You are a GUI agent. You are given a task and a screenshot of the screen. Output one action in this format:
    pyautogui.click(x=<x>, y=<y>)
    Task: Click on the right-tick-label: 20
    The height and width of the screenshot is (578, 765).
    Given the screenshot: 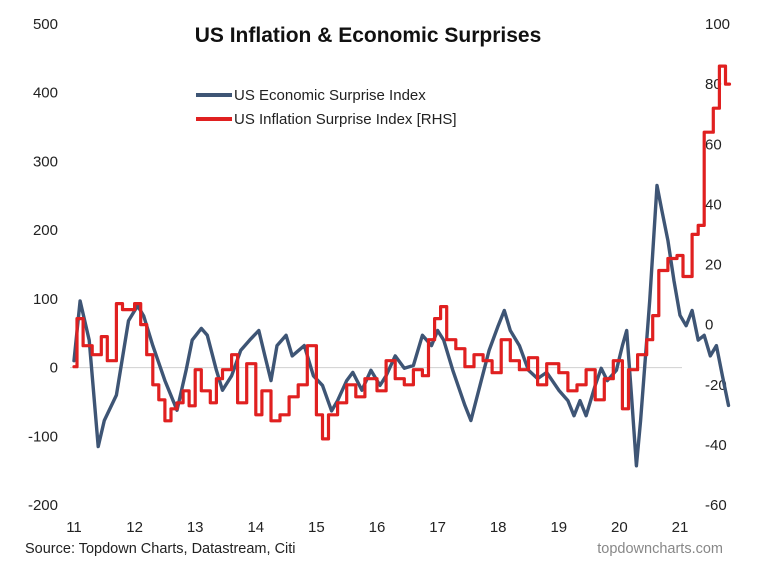 What is the action you would take?
    pyautogui.click(x=713, y=265)
    